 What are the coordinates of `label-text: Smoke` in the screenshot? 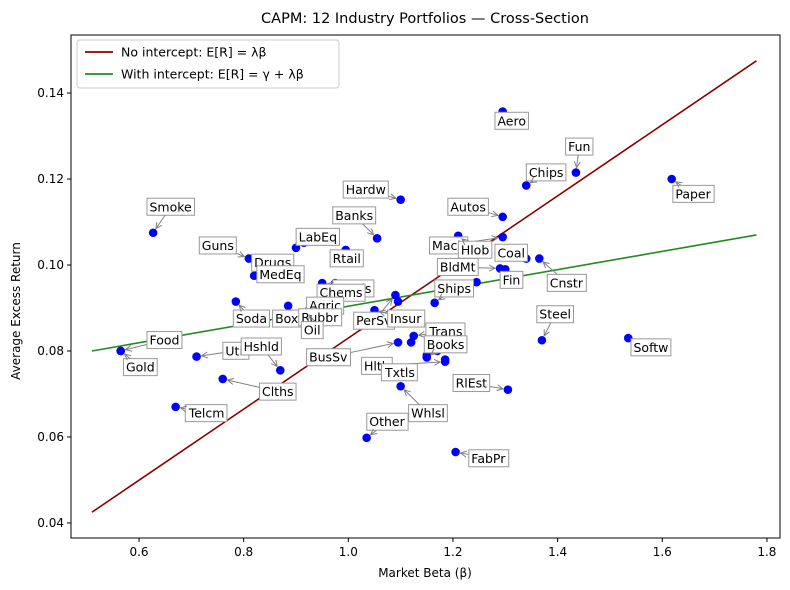 It's located at (170, 206).